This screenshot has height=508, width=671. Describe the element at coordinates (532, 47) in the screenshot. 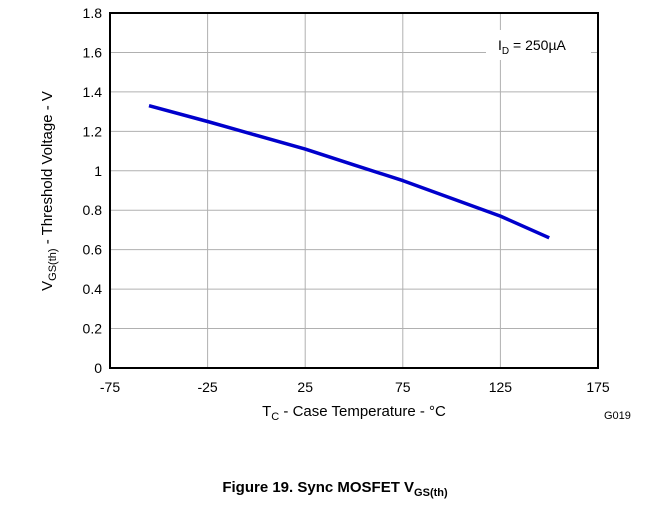

I see `annotation-text: ID = 250µA` at that location.